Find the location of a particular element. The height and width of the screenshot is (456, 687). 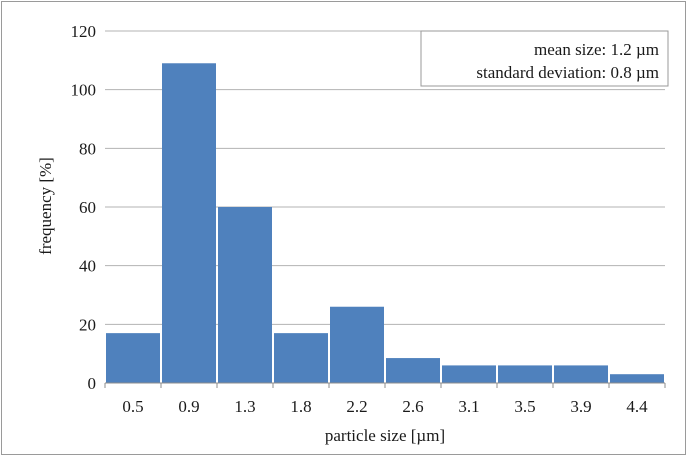

y-tick-label: 20 is located at coordinates (87, 324).